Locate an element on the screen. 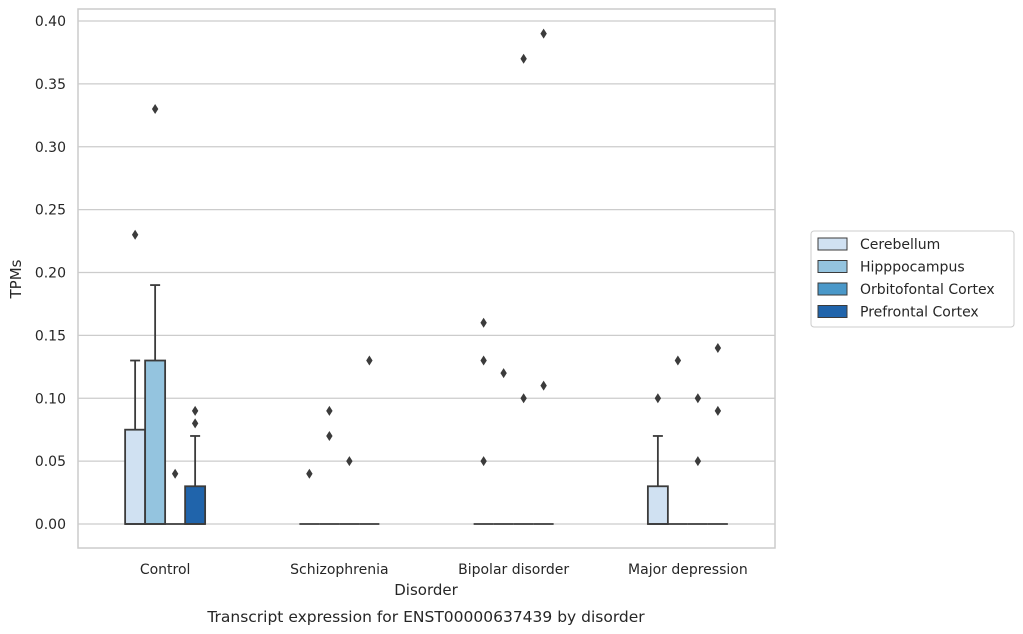 This screenshot has width=1023, height=634. legend-label: Prefrontal Cortex is located at coordinates (919, 313).